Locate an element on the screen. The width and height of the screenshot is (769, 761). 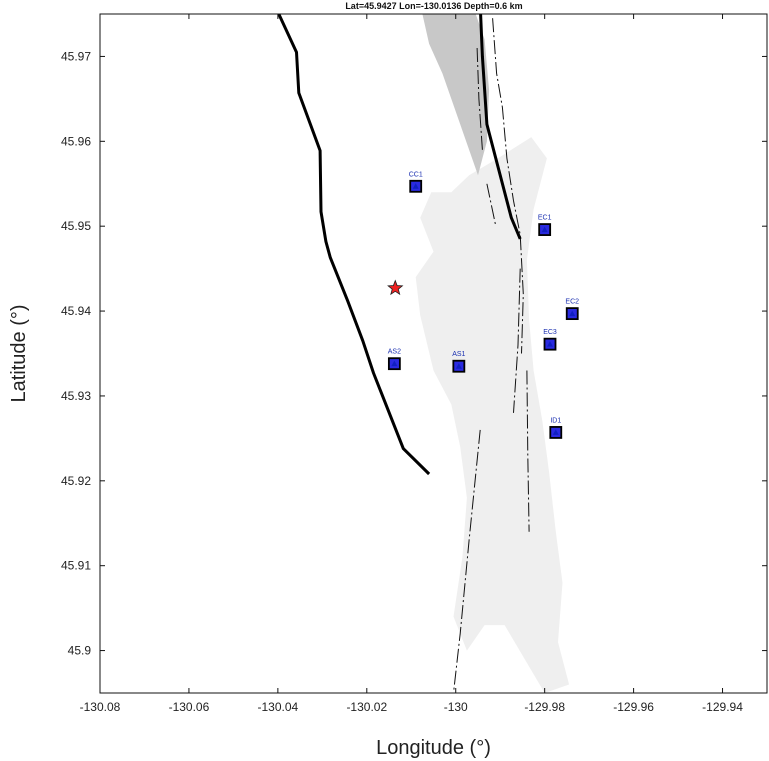
x-tick-label: -130 is located at coordinates (456, 707).